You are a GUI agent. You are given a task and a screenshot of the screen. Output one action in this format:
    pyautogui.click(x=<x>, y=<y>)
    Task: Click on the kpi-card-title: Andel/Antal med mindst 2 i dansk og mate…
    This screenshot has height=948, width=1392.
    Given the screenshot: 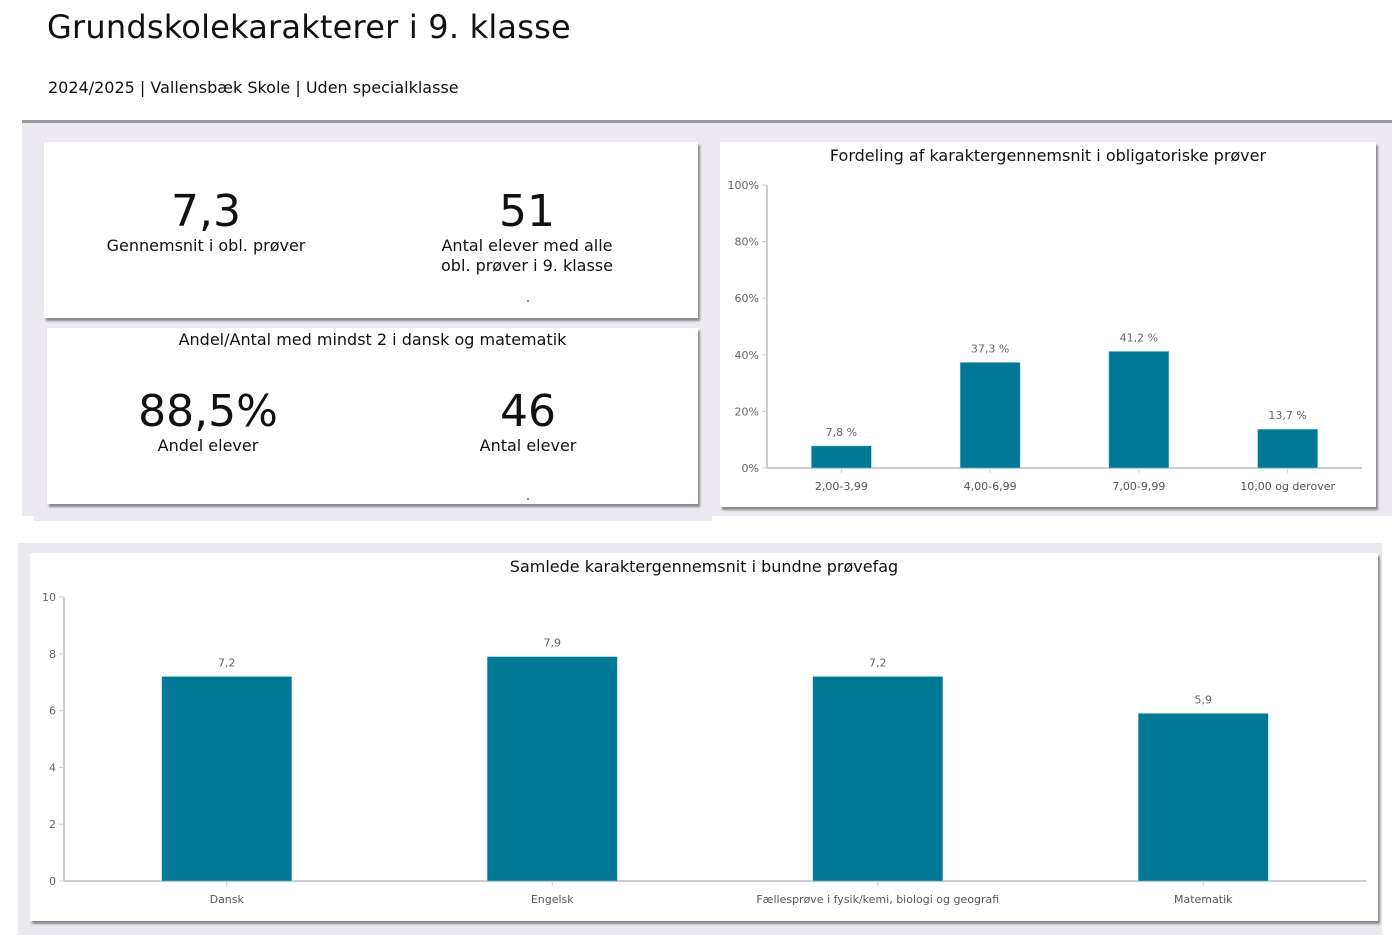 What is the action you would take?
    pyautogui.click(x=372, y=339)
    